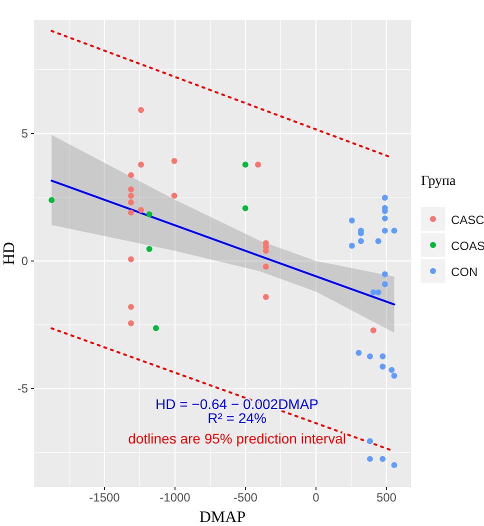 The image size is (484, 526). What do you see at coordinates (24, 133) in the screenshot?
I see `y-tick-label: 5` at bounding box center [24, 133].